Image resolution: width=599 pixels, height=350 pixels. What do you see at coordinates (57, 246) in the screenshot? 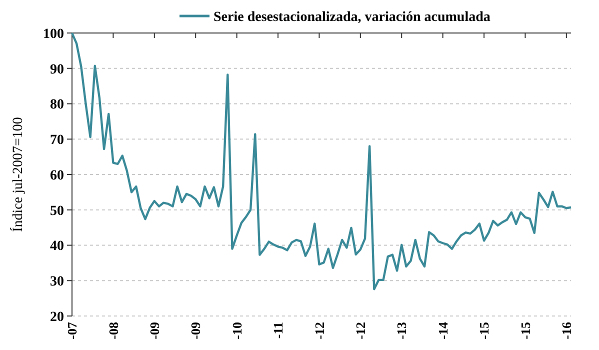
I see `y-tick-label: 40` at bounding box center [57, 246].